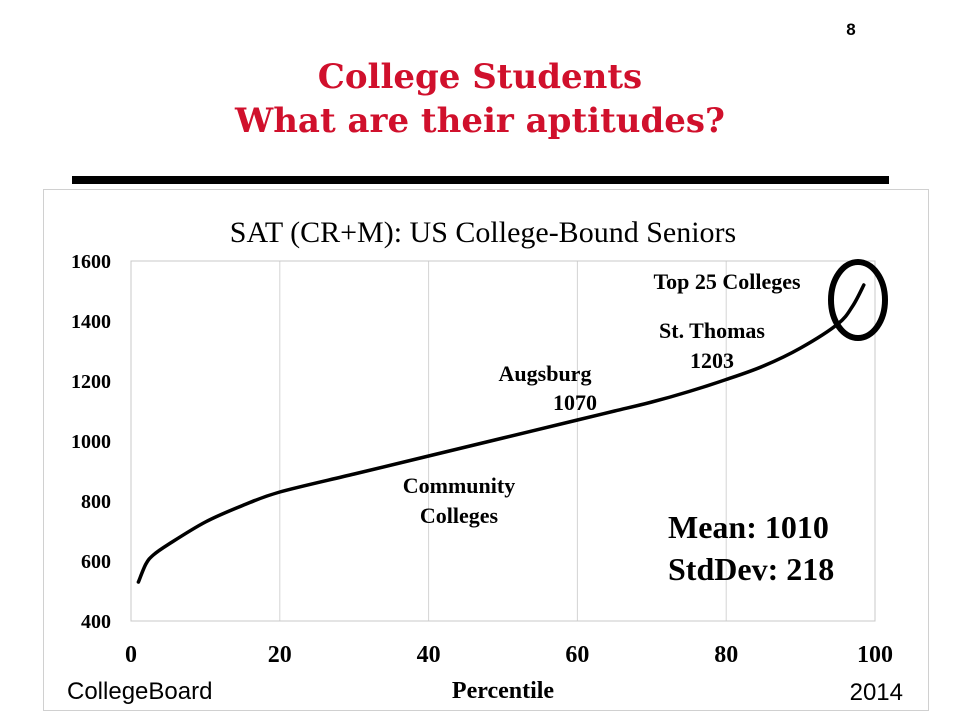  What do you see at coordinates (480, 180) in the screenshot?
I see `title-divider` at bounding box center [480, 180].